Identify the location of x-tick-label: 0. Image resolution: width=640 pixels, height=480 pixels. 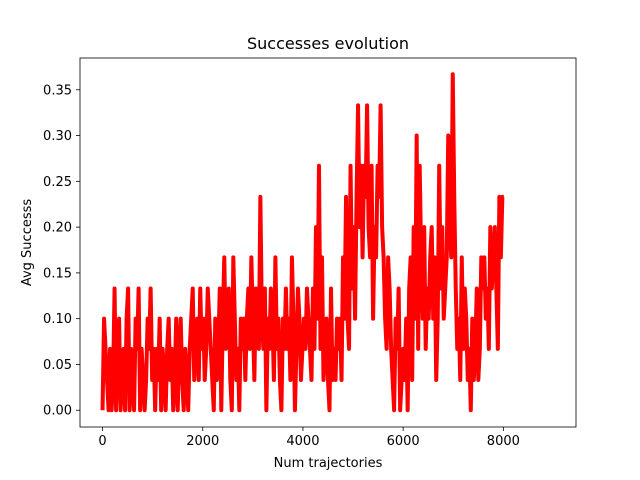
(102, 441).